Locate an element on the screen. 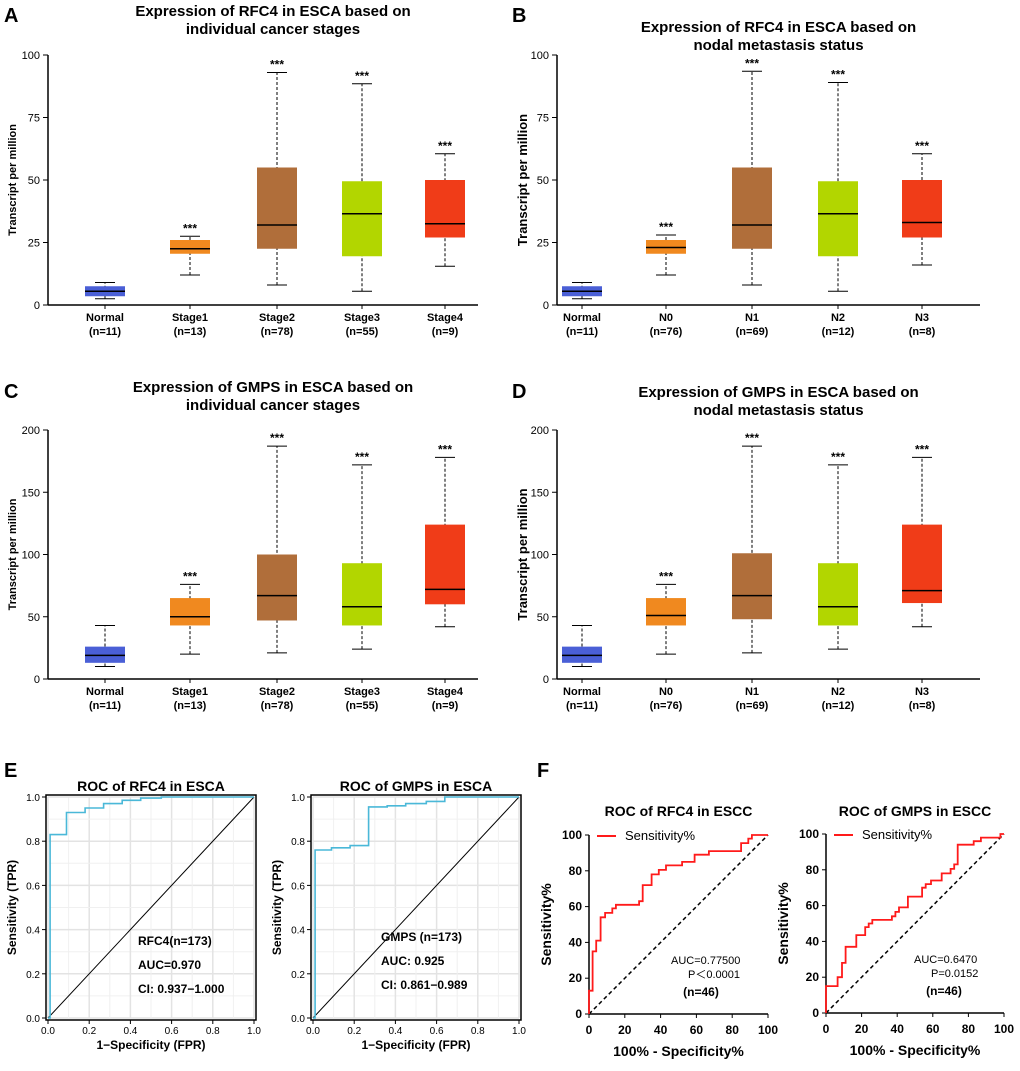 This screenshot has height=1071, width=1020. chart-title: ROC of GMPS in ESCC is located at coordinates (915, 811).